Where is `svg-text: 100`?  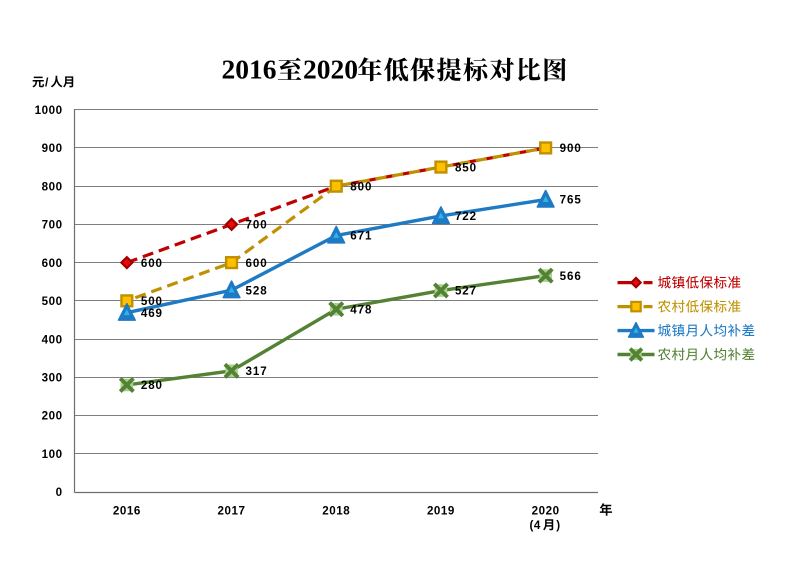 svg-text: 100 is located at coordinates (52, 454).